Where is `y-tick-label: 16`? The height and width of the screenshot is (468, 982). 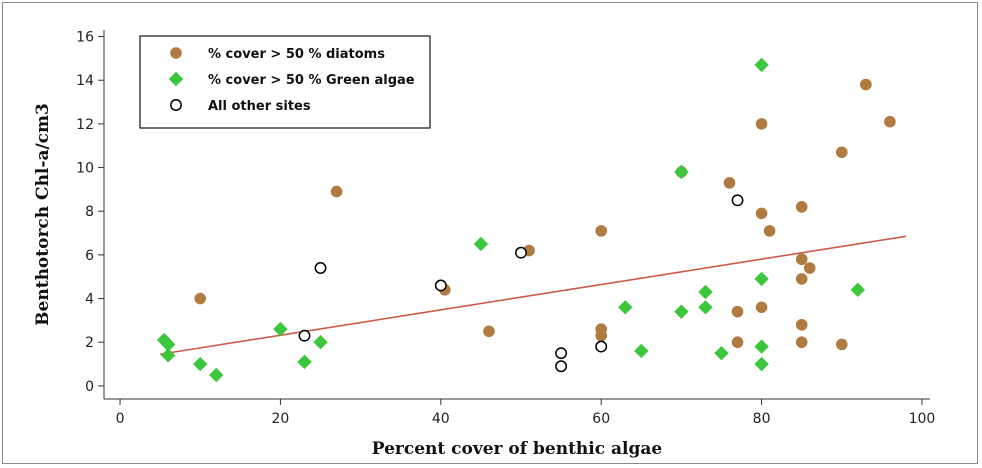
y-tick-label: 16 is located at coordinates (85, 38).